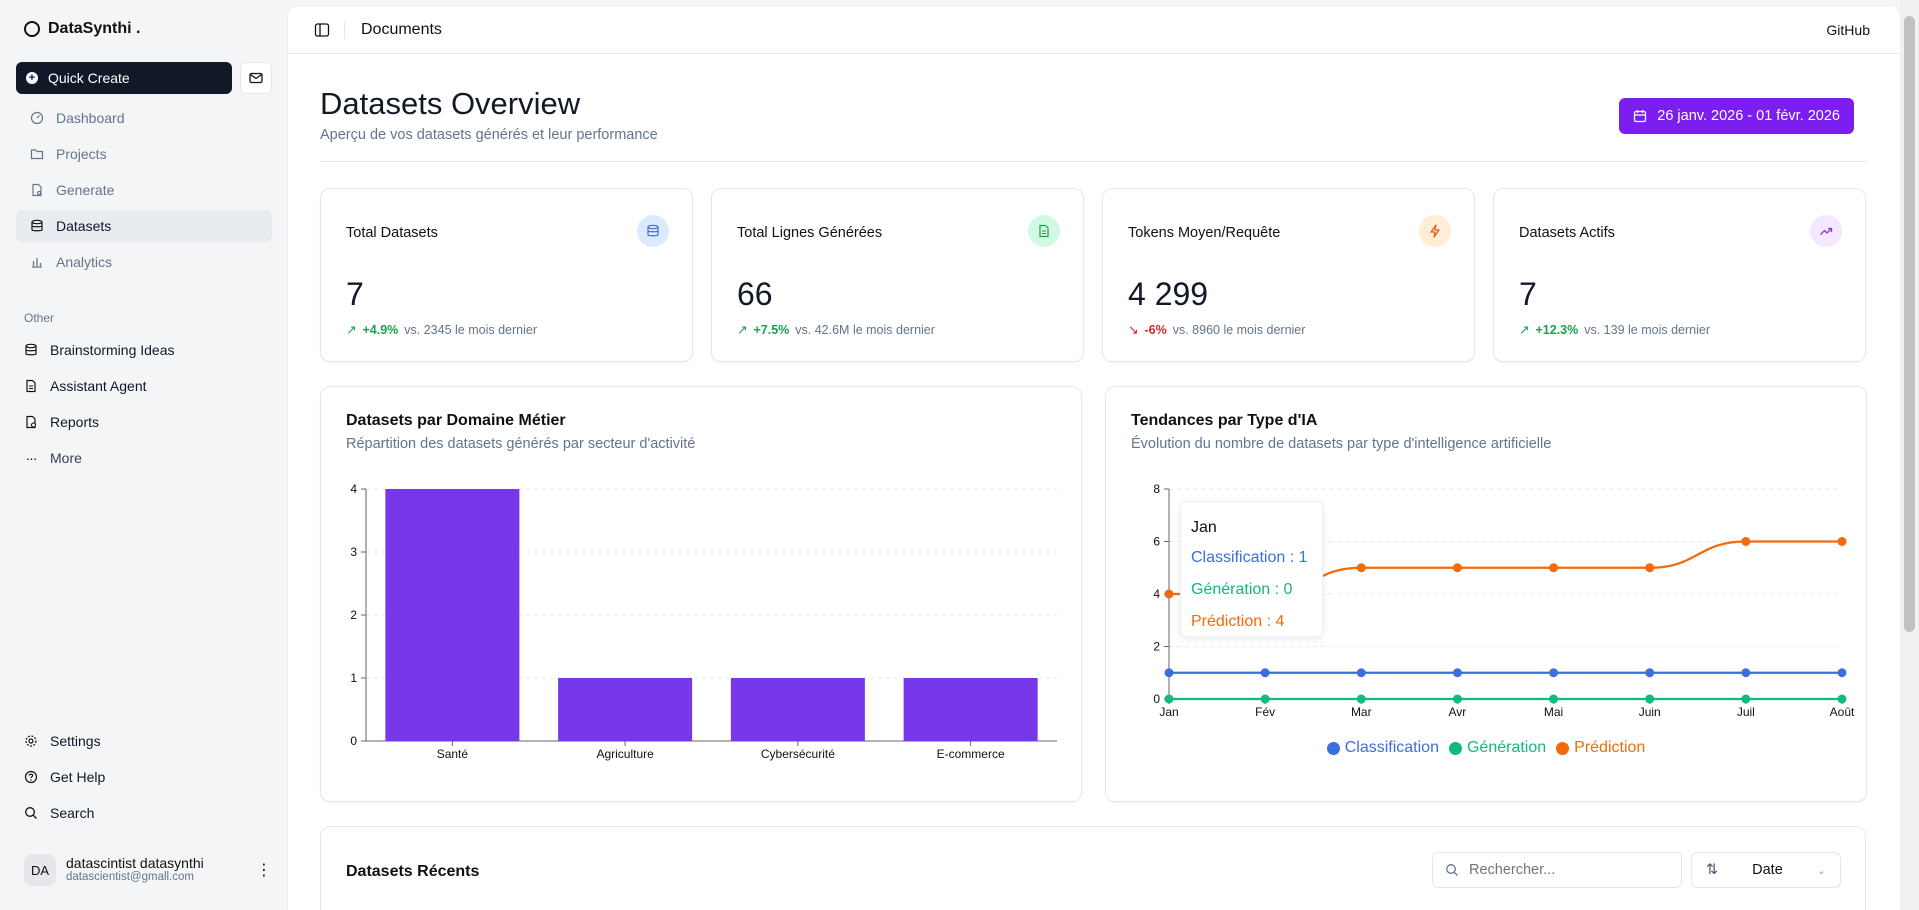 The image size is (1919, 910). Describe the element at coordinates (94, 28) in the screenshot. I see `brand-name: DataSynthi .` at that location.